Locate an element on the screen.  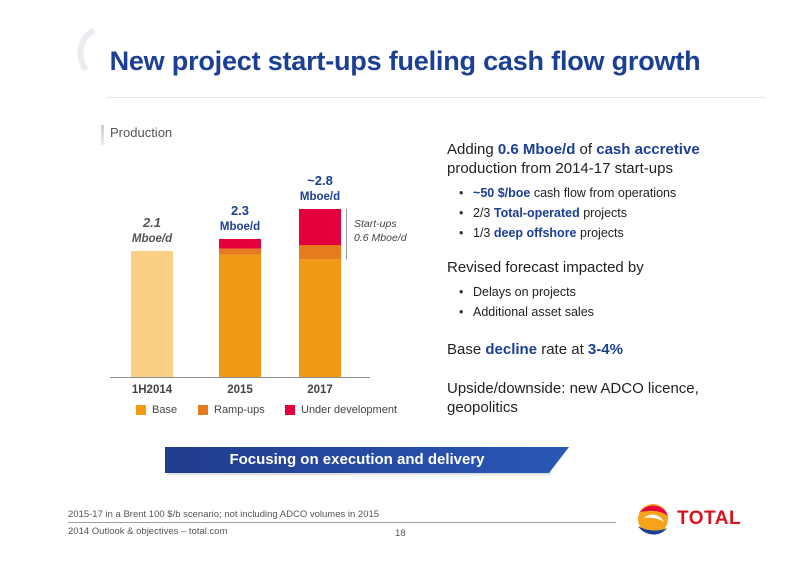
bar-2017-ramp-ups is located at coordinates (320, 252).